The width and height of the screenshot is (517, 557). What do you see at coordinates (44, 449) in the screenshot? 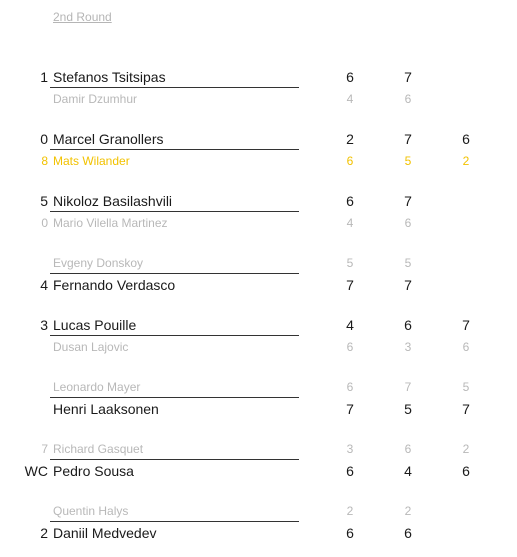
I see `player-seed: 7` at bounding box center [44, 449].